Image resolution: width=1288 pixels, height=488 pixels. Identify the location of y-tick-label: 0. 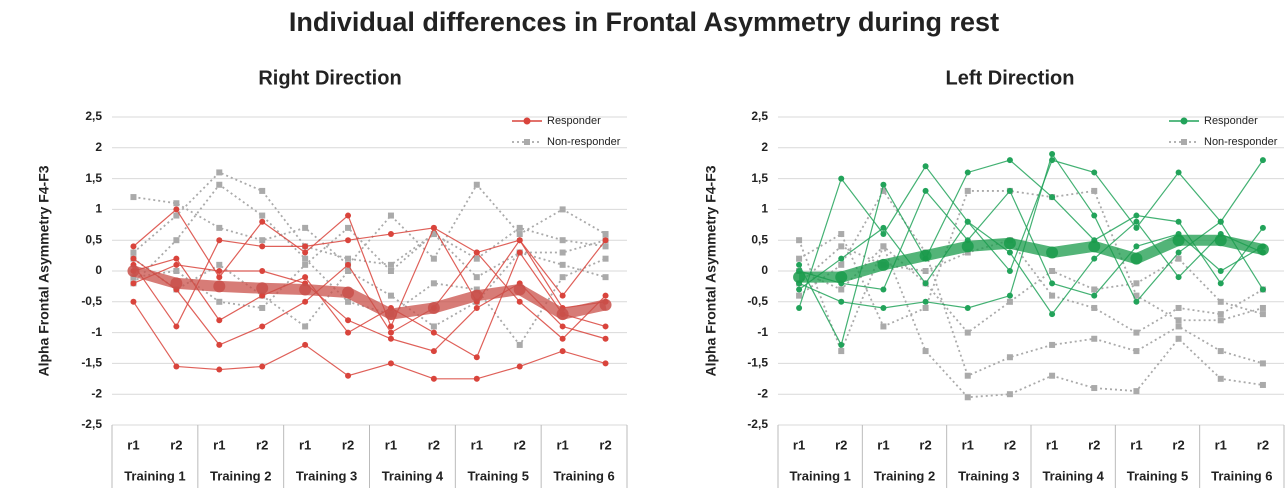
(764, 270).